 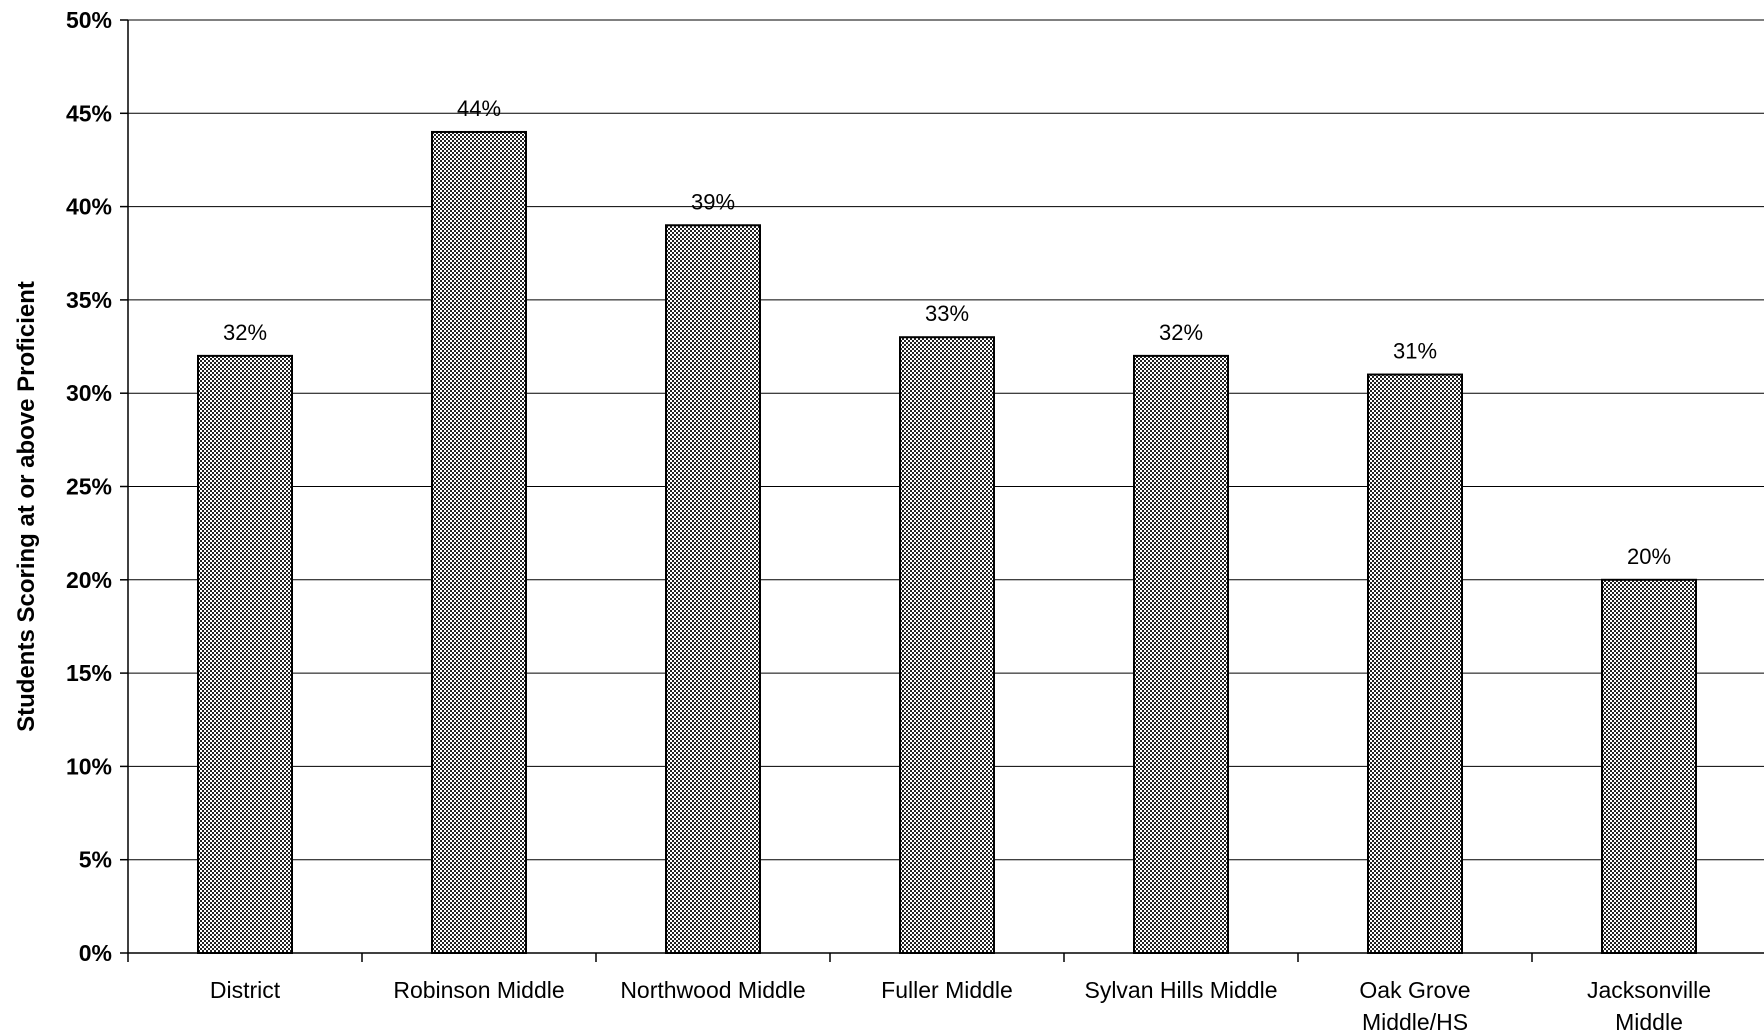 What do you see at coordinates (1649, 990) in the screenshot?
I see `x-tick-label: Jacksonville` at bounding box center [1649, 990].